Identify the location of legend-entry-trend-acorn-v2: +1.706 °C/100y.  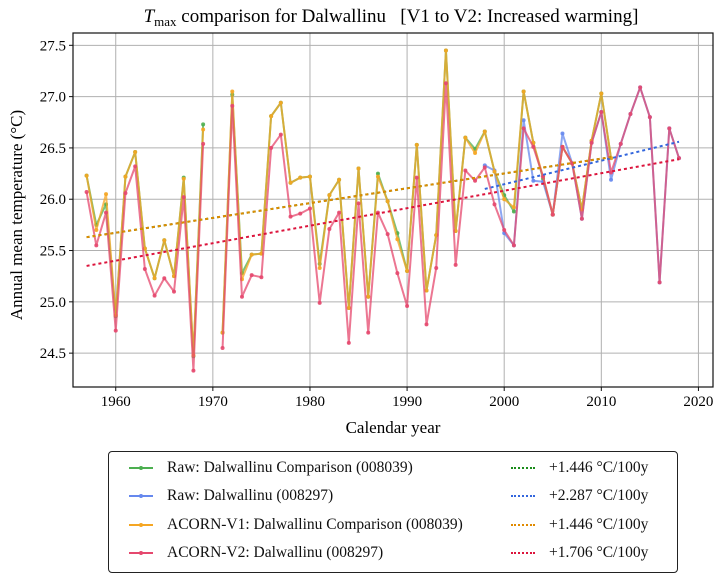
(579, 553).